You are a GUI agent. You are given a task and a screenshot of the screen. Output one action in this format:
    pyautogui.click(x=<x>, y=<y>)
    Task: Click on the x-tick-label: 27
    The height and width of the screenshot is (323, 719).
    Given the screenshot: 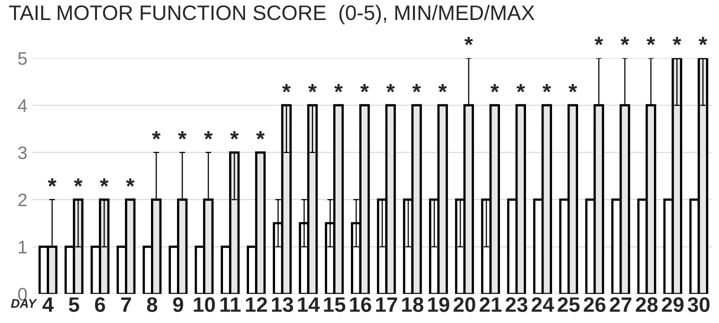 What is the action you would take?
    pyautogui.click(x=621, y=304)
    